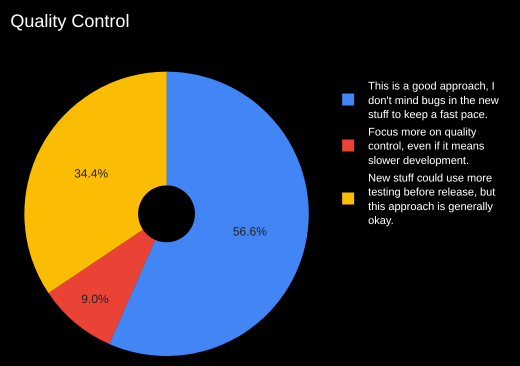 This screenshot has width=520, height=366. What do you see at coordinates (426, 147) in the screenshot?
I see `legend-label: Focus more on quality control, even if it means slower development.` at bounding box center [426, 147].